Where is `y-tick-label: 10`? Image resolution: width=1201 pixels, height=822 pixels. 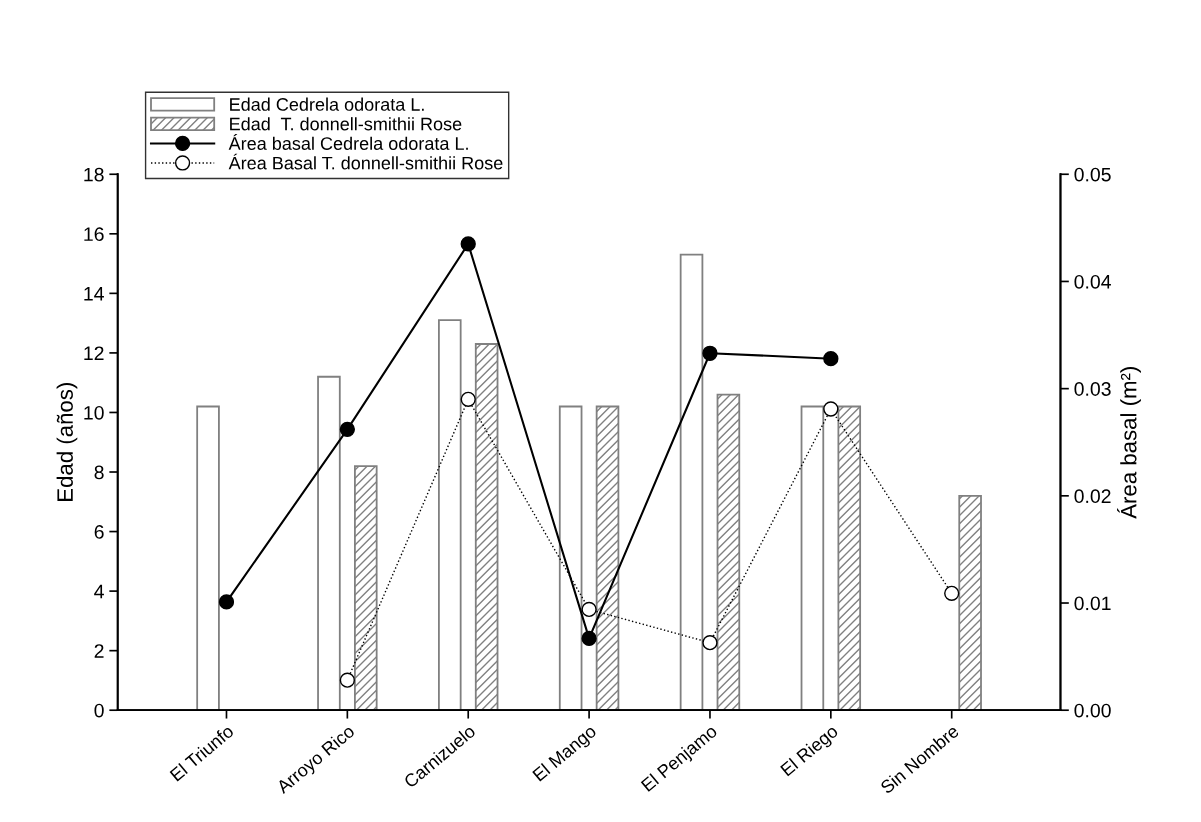
y-tick-label: 10 is located at coordinates (94, 412).